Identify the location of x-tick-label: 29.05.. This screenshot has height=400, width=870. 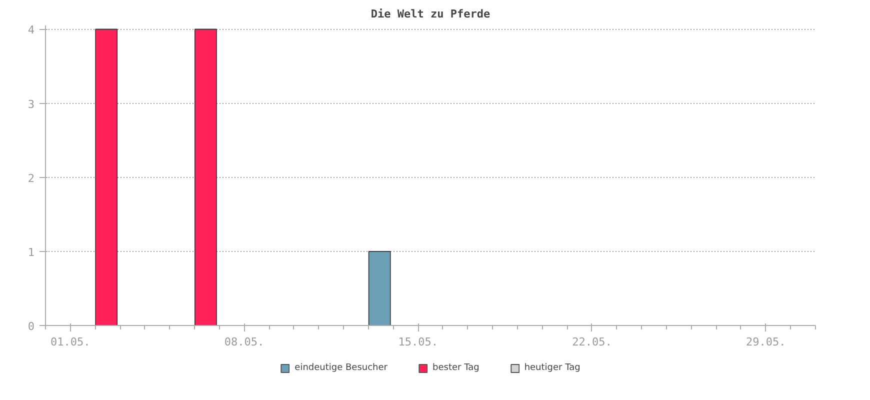
(766, 342).